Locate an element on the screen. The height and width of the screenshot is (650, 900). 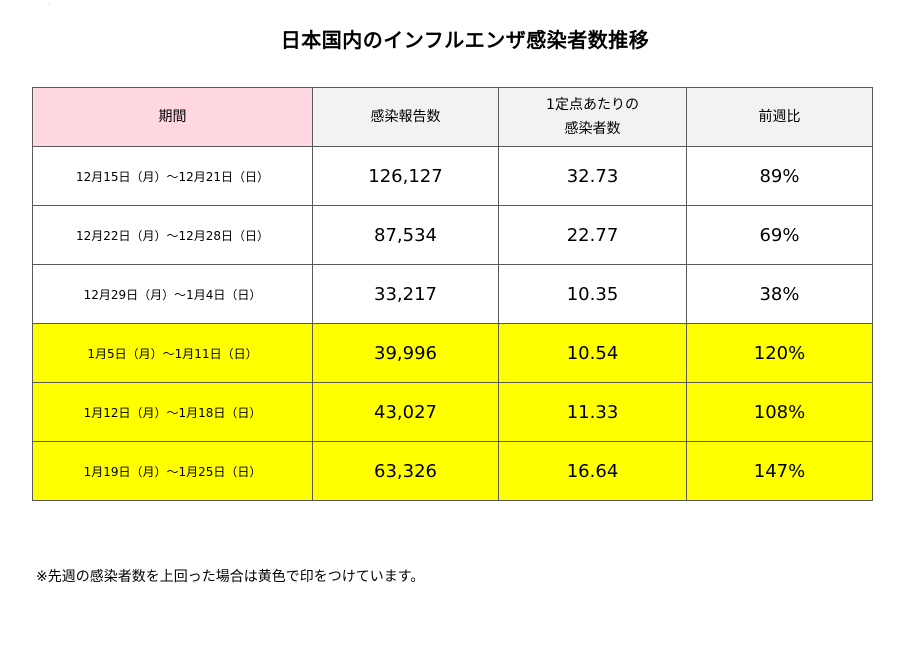
cell-reports: 126,127 is located at coordinates (405, 176).